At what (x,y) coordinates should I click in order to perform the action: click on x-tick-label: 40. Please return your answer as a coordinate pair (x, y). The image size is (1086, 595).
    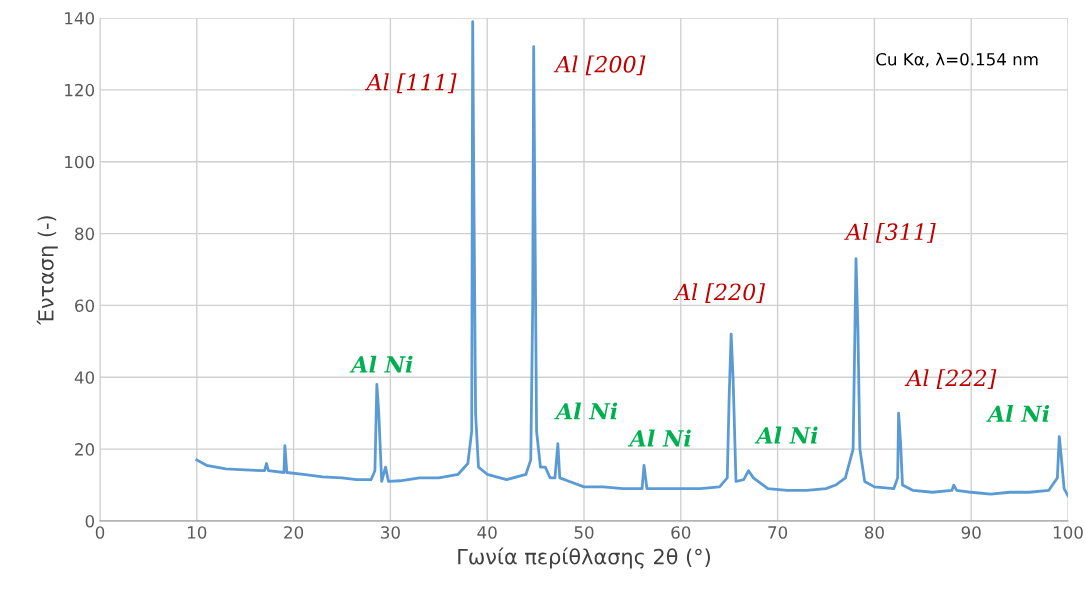
    Looking at the image, I should click on (487, 532).